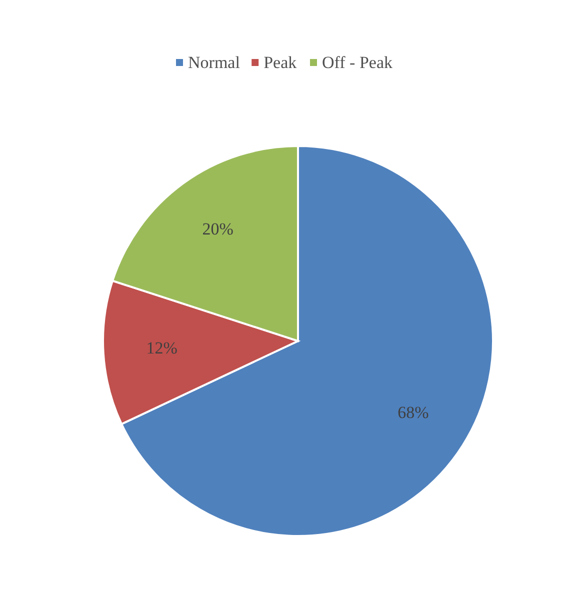  What do you see at coordinates (281, 62) in the screenshot?
I see `legend-label: Peak` at bounding box center [281, 62].